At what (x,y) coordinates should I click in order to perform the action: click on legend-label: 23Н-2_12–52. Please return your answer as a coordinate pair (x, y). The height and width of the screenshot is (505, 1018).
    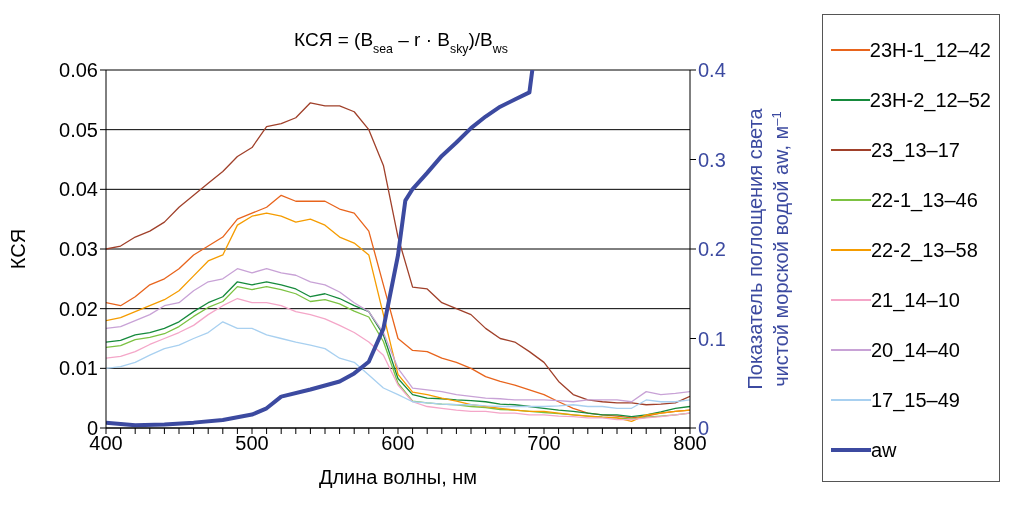
    Looking at the image, I should click on (930, 100).